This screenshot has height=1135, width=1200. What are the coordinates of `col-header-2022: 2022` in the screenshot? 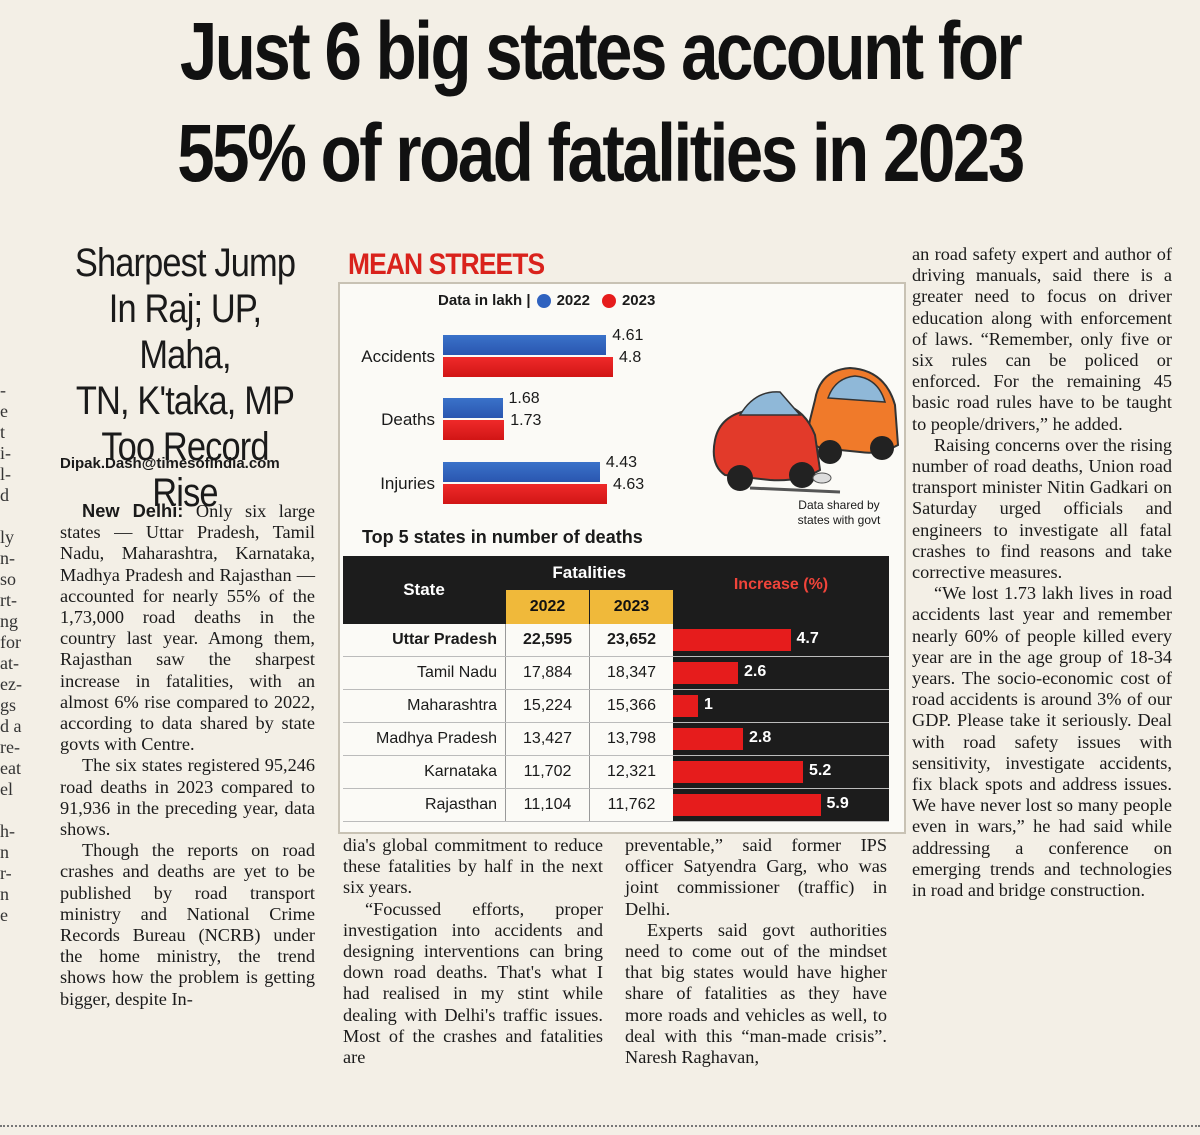 It's located at (547, 607).